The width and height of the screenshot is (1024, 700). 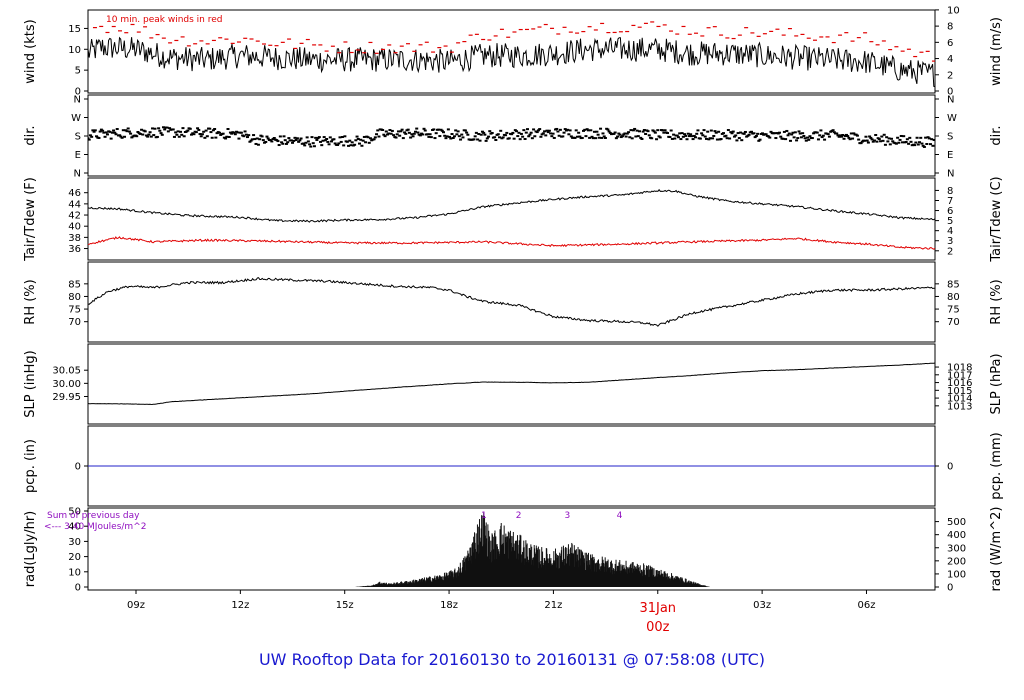 I want to click on y-tick-label: 85, so click(x=74, y=284).